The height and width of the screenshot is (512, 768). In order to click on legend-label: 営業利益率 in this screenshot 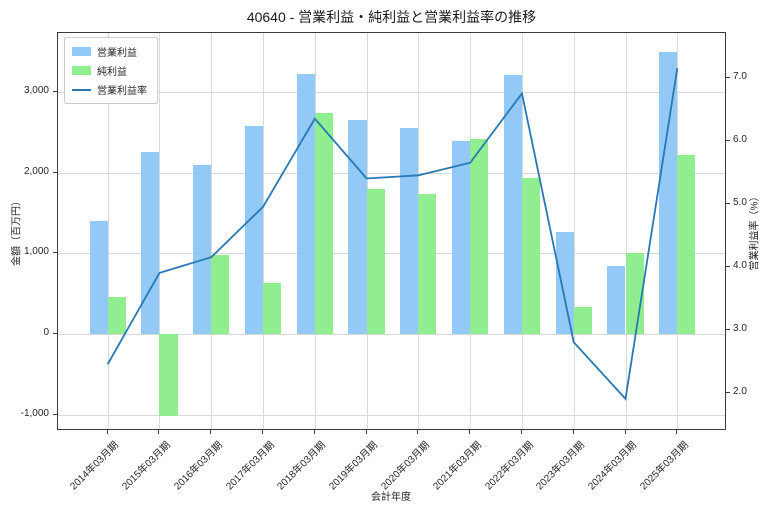, I will do `click(122, 91)`.